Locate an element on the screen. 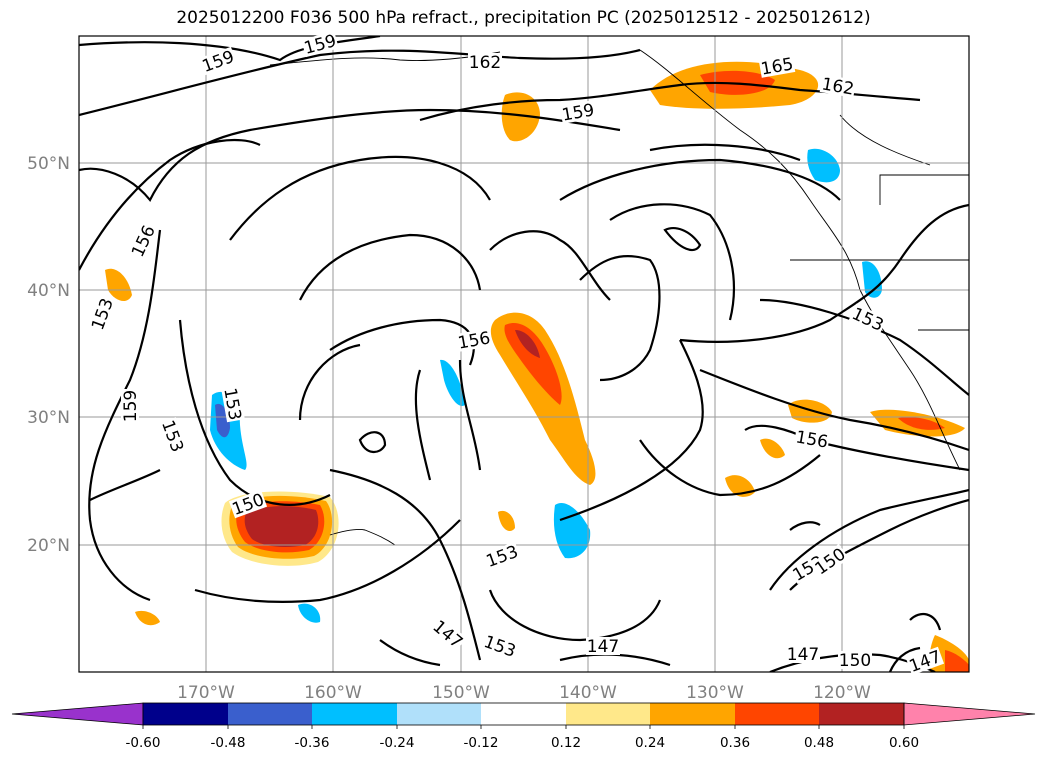  colorbar-tick-label: 0.60 is located at coordinates (904, 743).